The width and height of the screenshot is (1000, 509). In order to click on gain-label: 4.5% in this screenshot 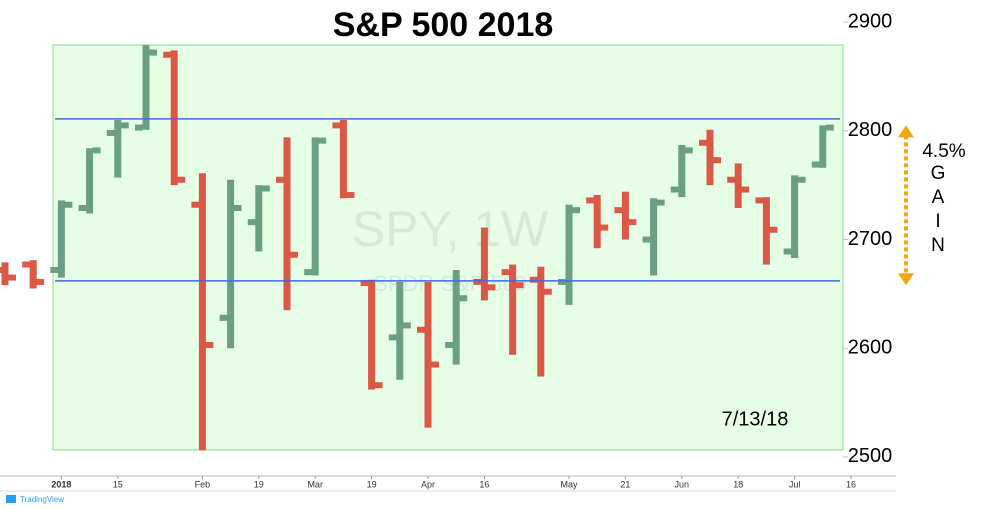, I will do `click(943, 151)`.